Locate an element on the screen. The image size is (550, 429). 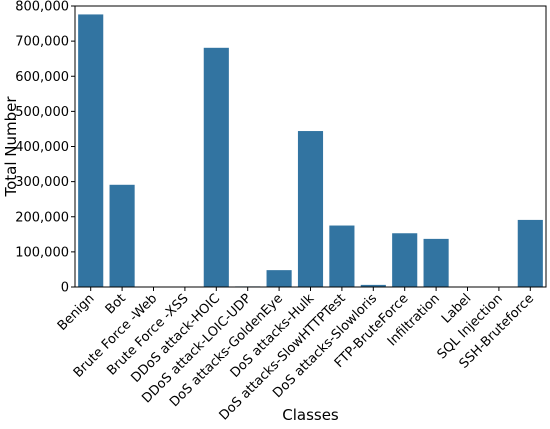
y-tick-label: 0 is located at coordinates (65, 288).